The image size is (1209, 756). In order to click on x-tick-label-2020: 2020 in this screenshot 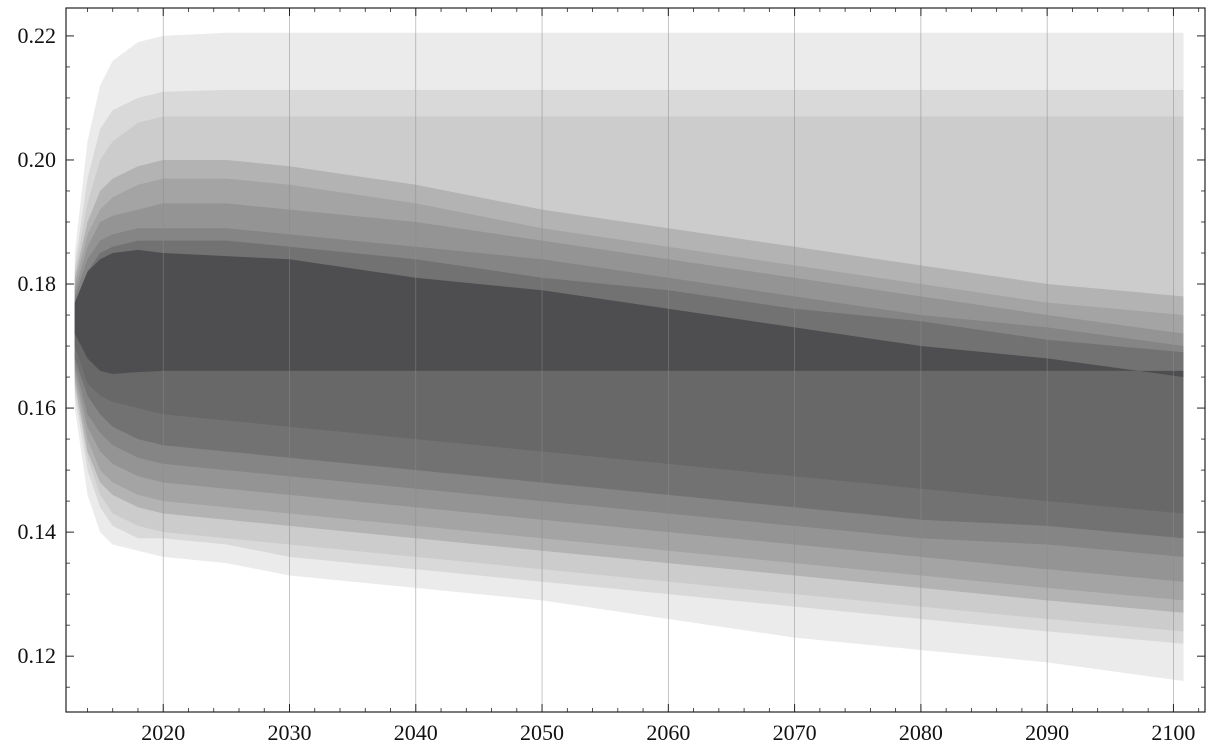, I will do `click(163, 732)`.